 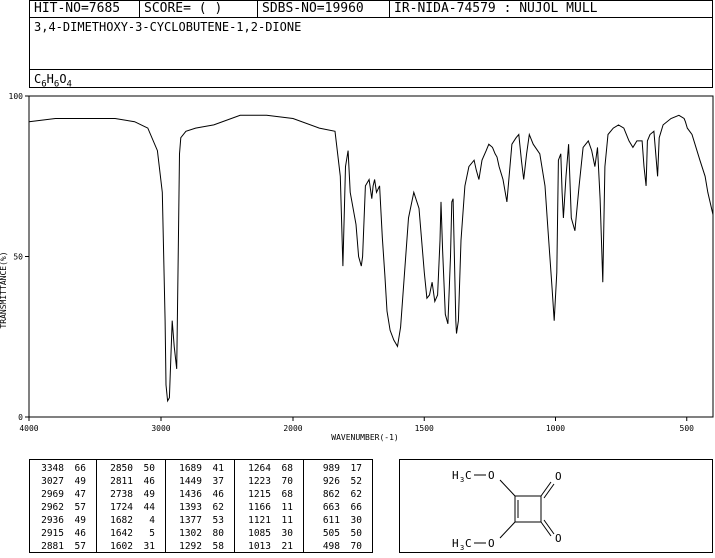 What do you see at coordinates (18, 257) in the screenshot?
I see `y-tick-label: 50` at bounding box center [18, 257].